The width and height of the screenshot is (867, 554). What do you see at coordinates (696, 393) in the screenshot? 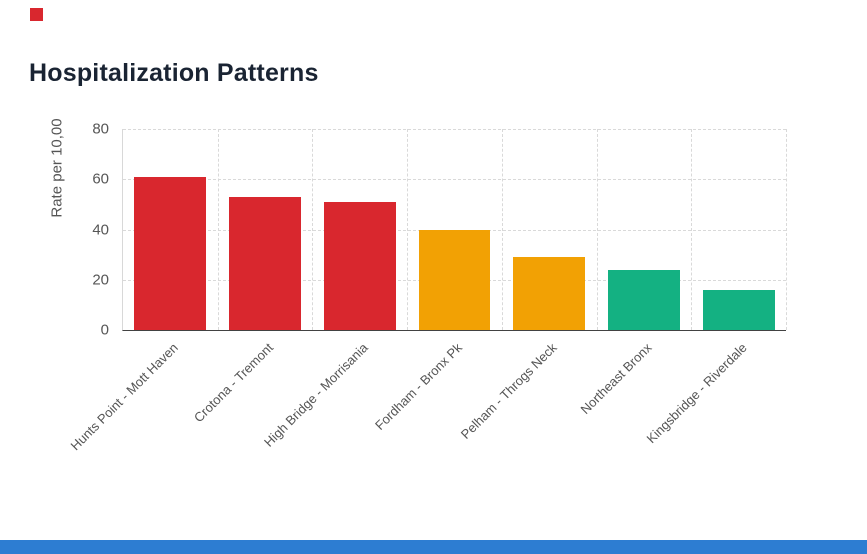
I see `x-axis-label: Kingsbridge - Riverdale` at bounding box center [696, 393].